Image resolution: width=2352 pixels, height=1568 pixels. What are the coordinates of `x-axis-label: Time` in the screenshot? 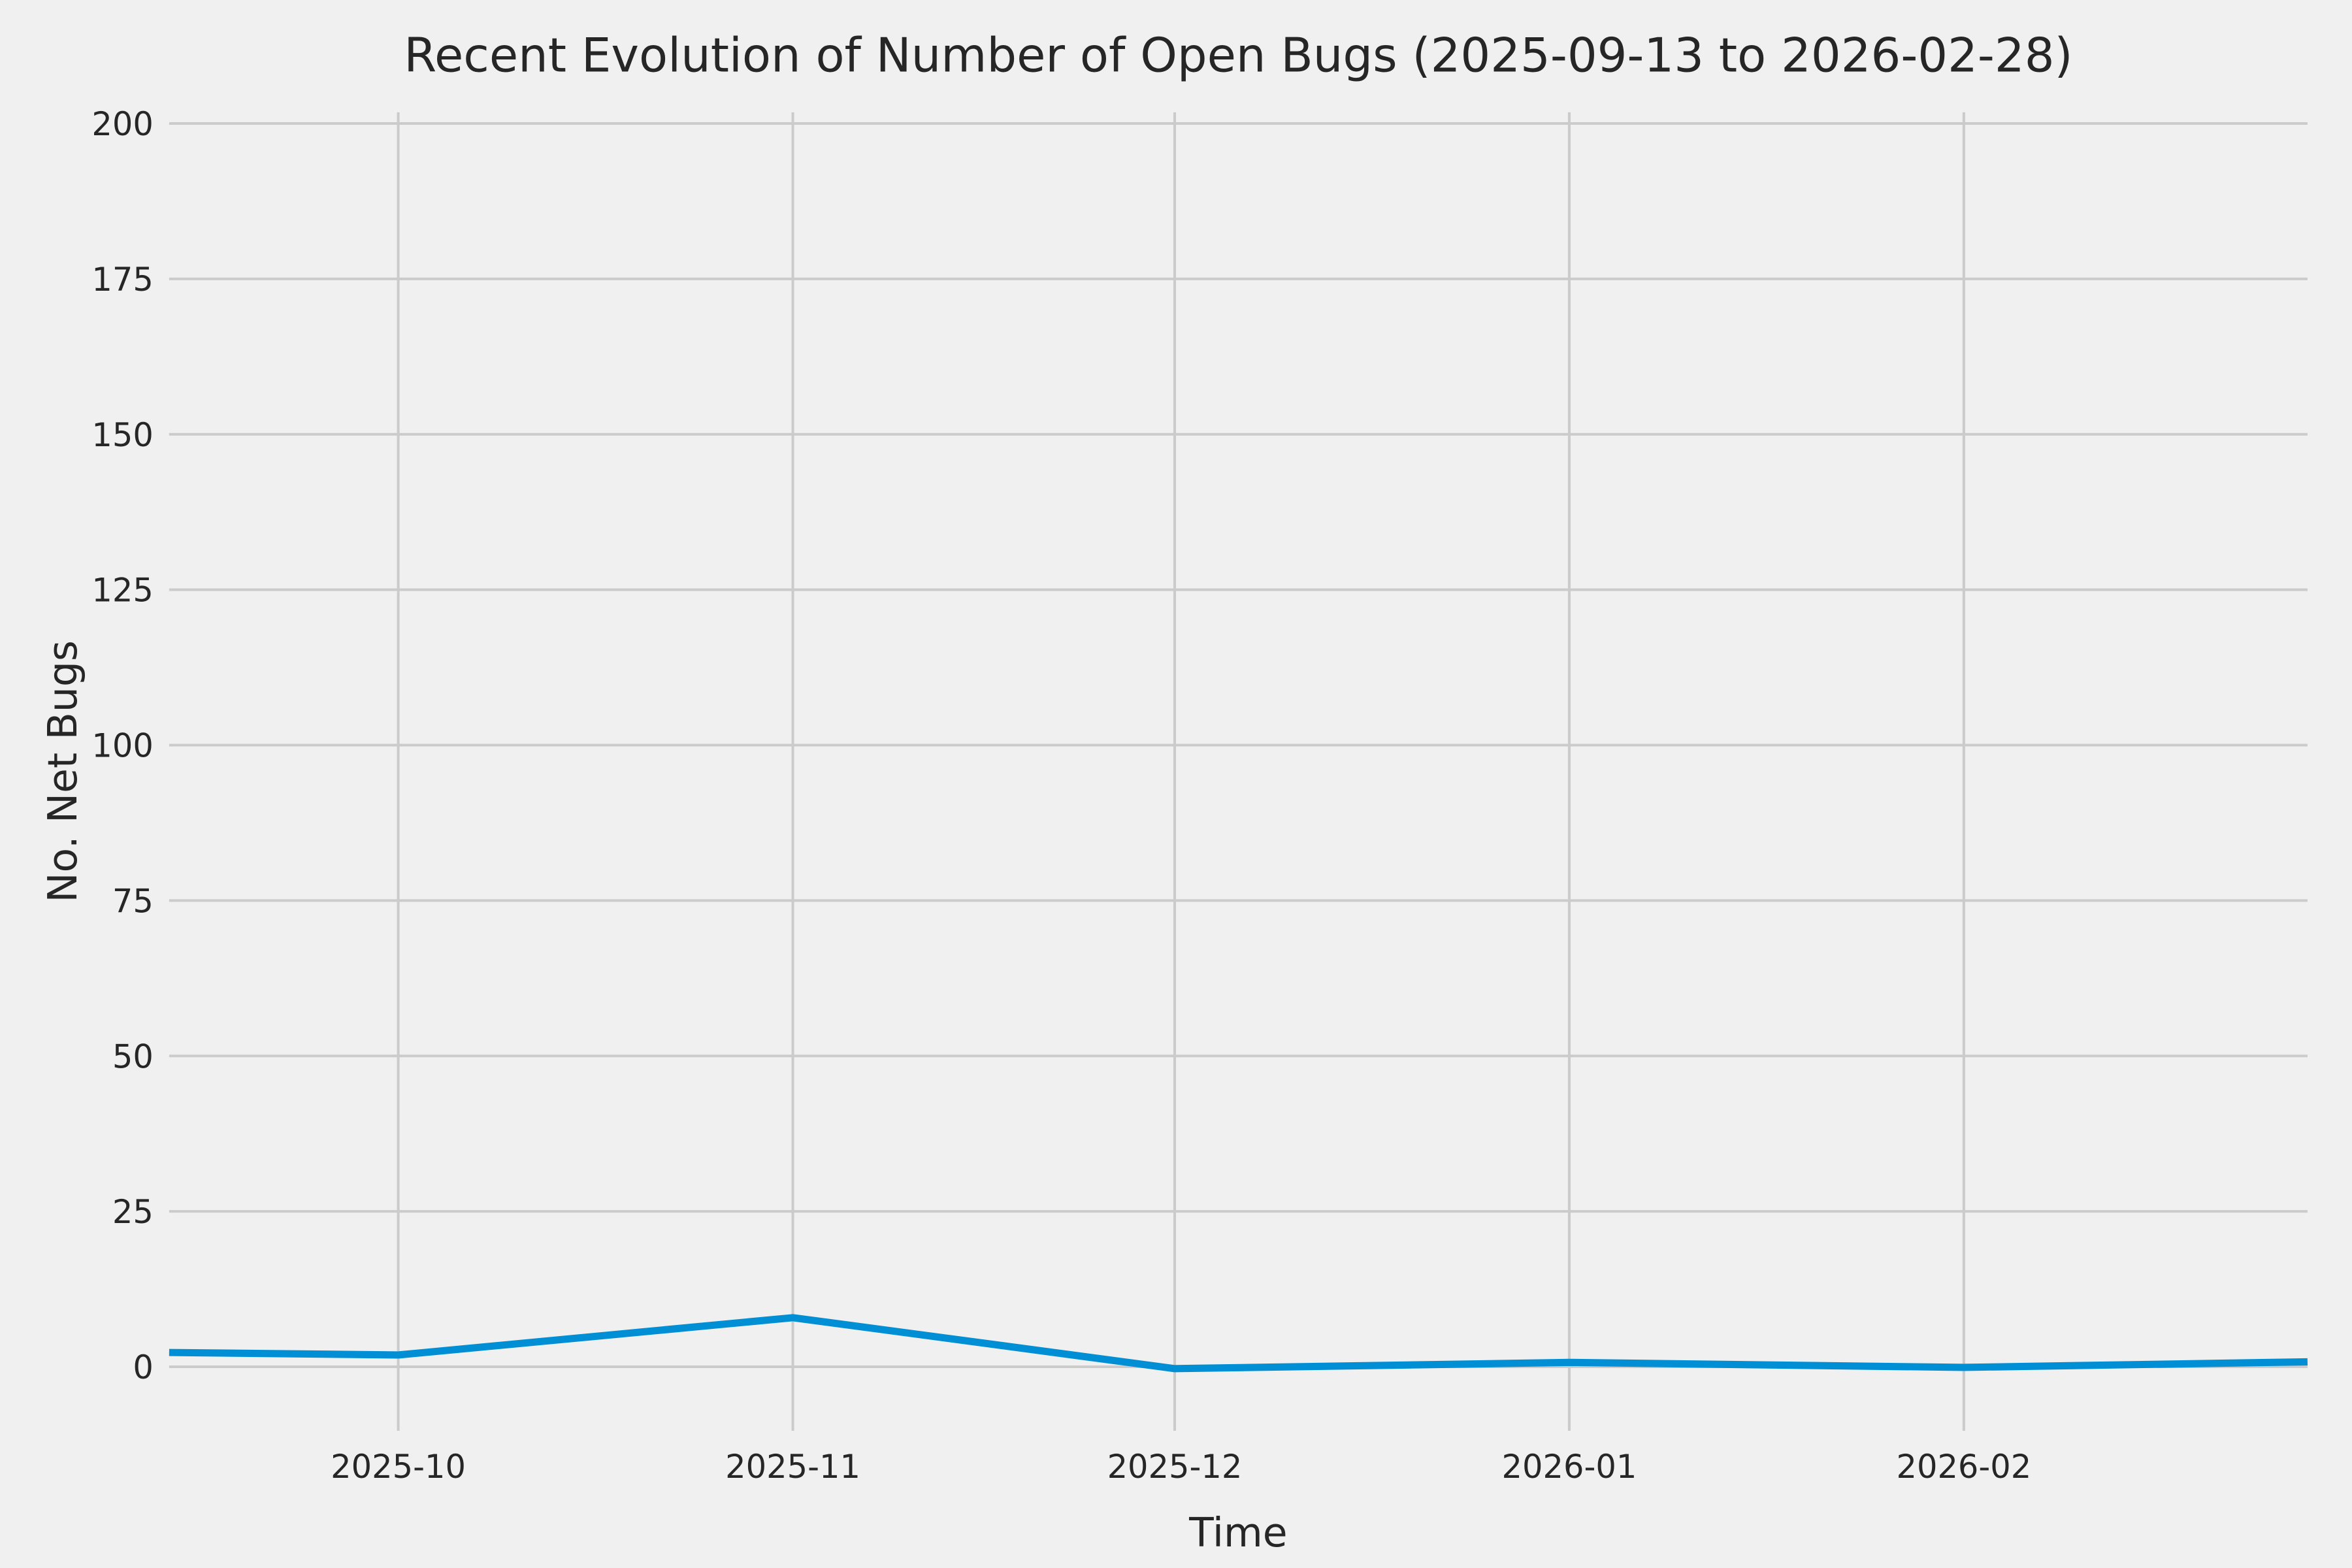 It's located at (1238, 1532).